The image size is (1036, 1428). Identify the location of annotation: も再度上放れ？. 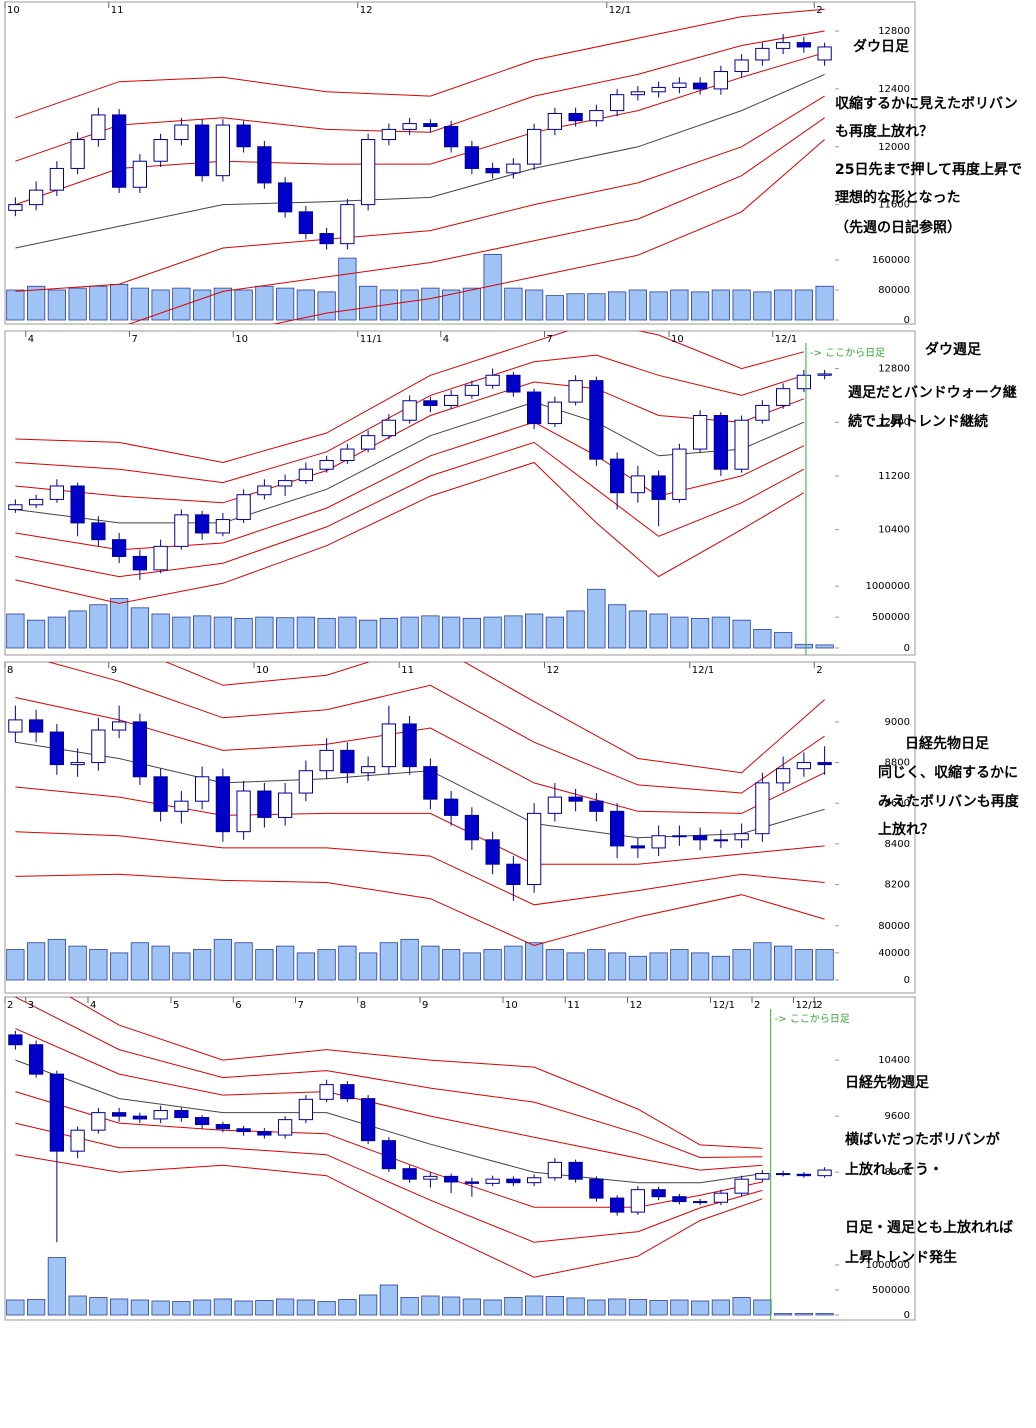
(884, 131).